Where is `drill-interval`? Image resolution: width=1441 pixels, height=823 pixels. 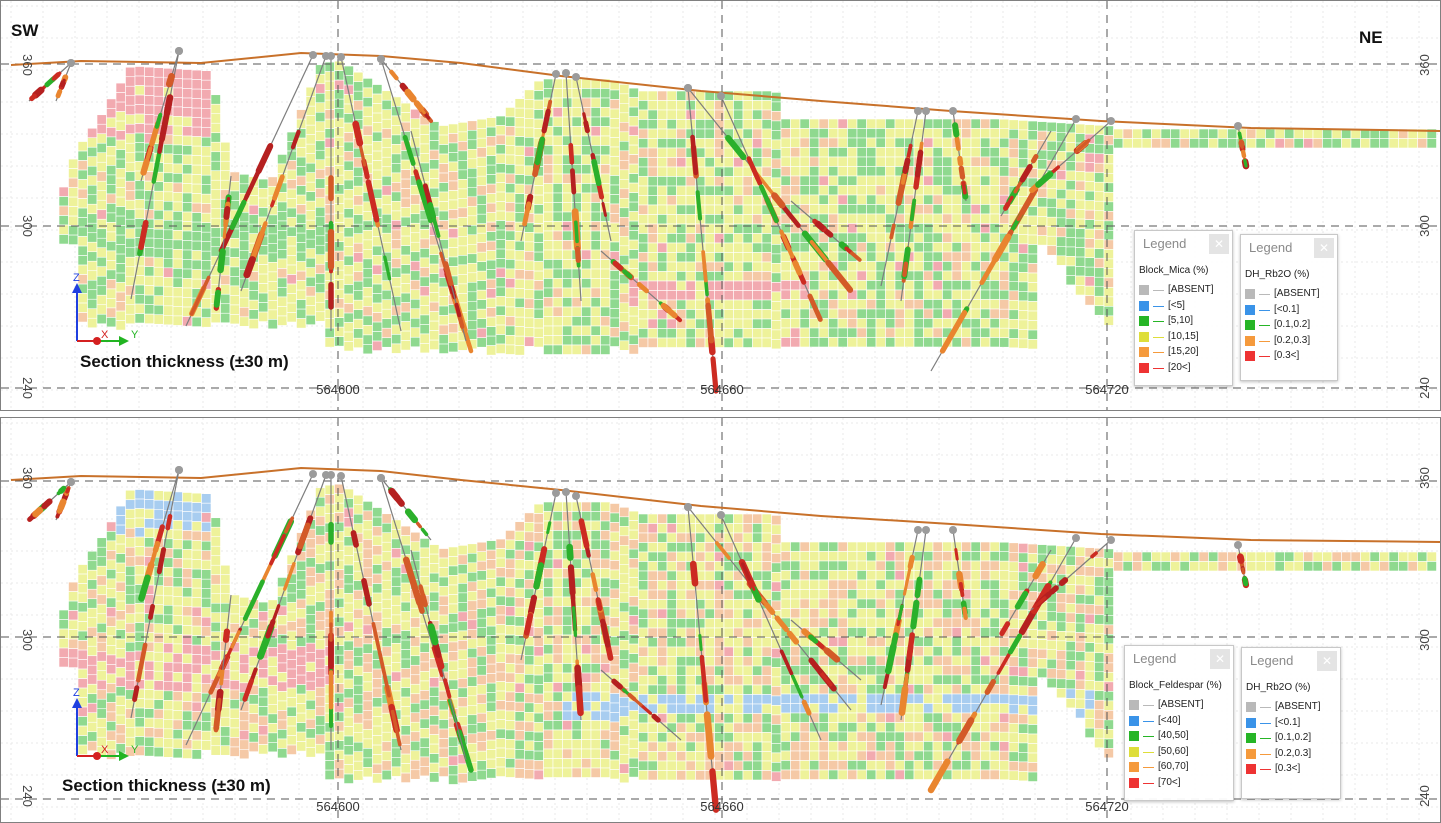
drill-interval is located at coordinates (604, 209).